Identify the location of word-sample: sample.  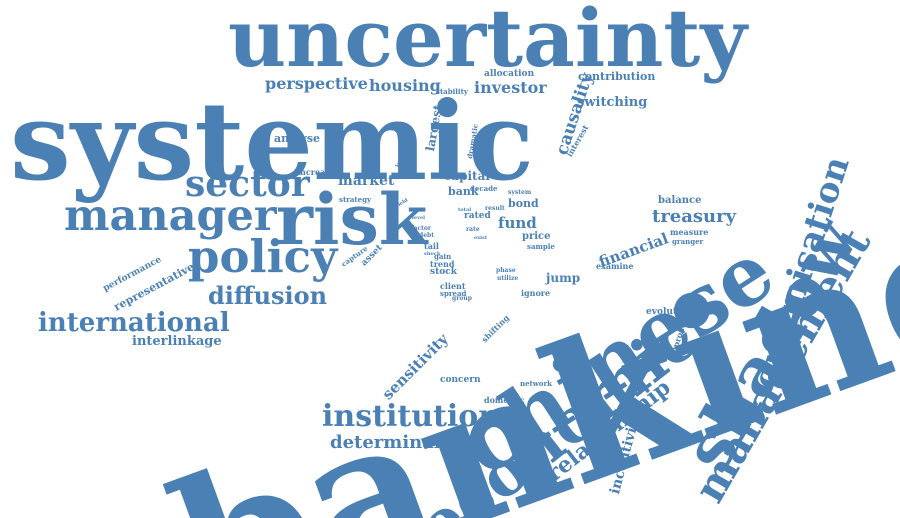
(541, 246).